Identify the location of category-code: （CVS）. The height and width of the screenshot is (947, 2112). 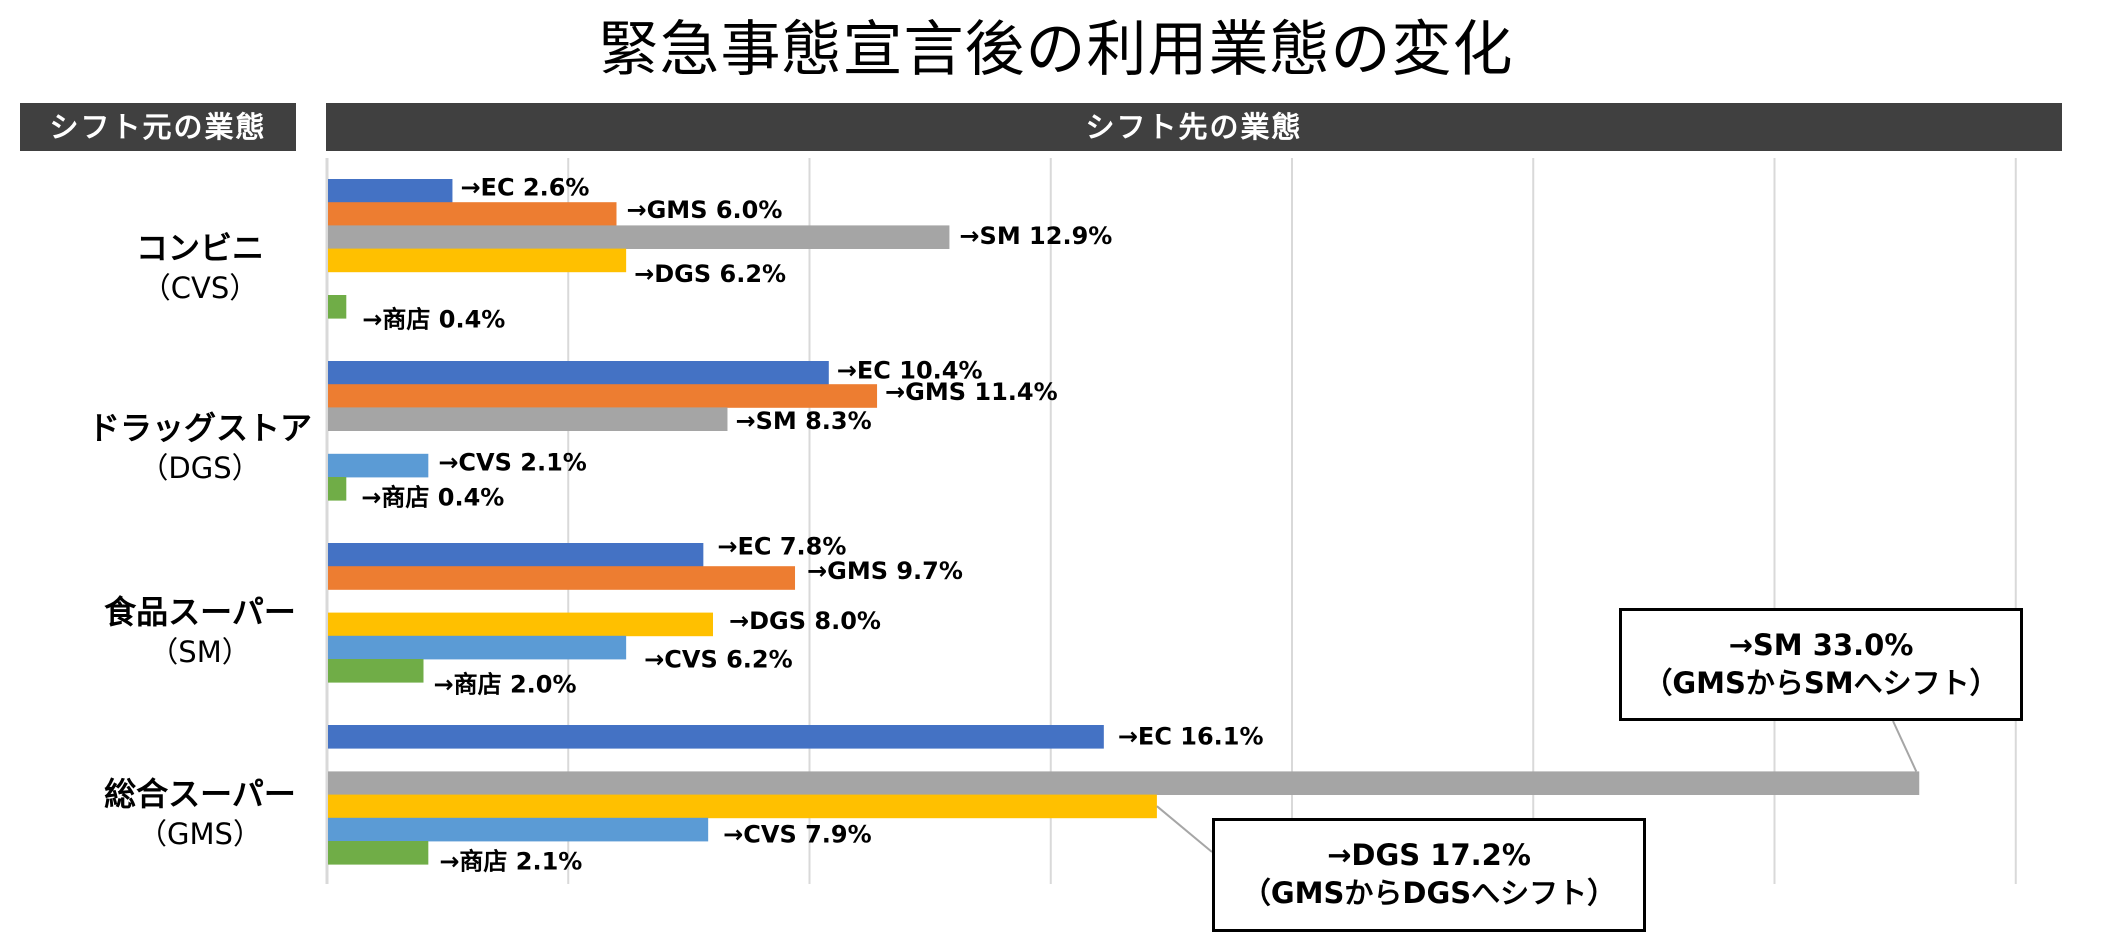
(200, 288).